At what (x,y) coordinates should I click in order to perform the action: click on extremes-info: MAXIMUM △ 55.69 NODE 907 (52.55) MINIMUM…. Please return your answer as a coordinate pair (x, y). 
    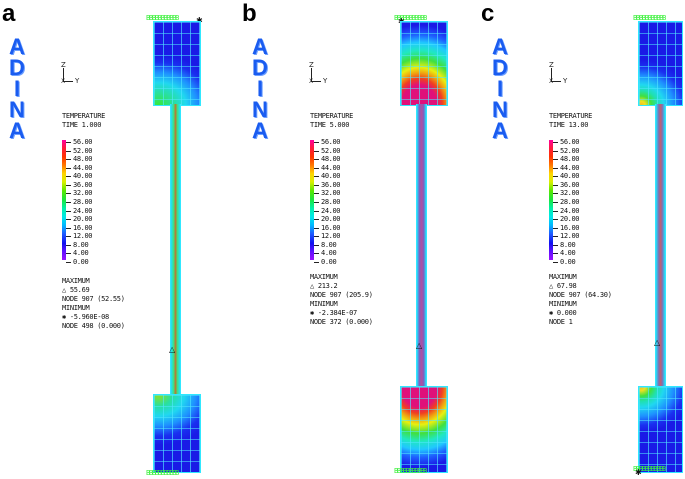
    Looking at the image, I should click on (93, 303).